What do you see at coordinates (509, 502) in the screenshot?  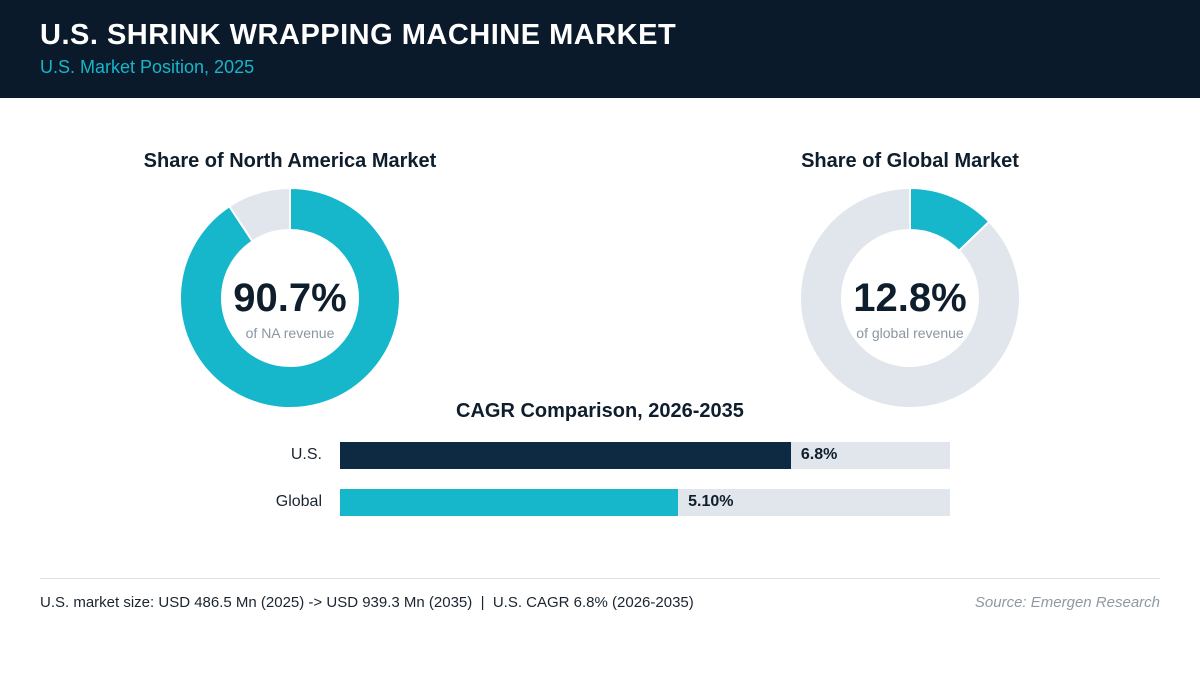 I see `bar-fill-global` at bounding box center [509, 502].